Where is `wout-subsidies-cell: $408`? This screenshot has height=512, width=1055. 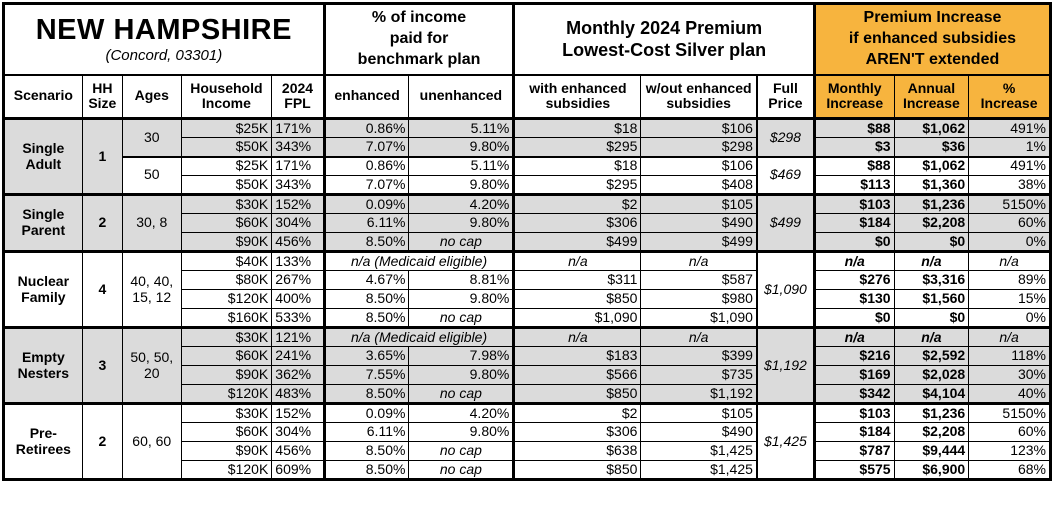
wout-subsidies-cell: $408 is located at coordinates (699, 185).